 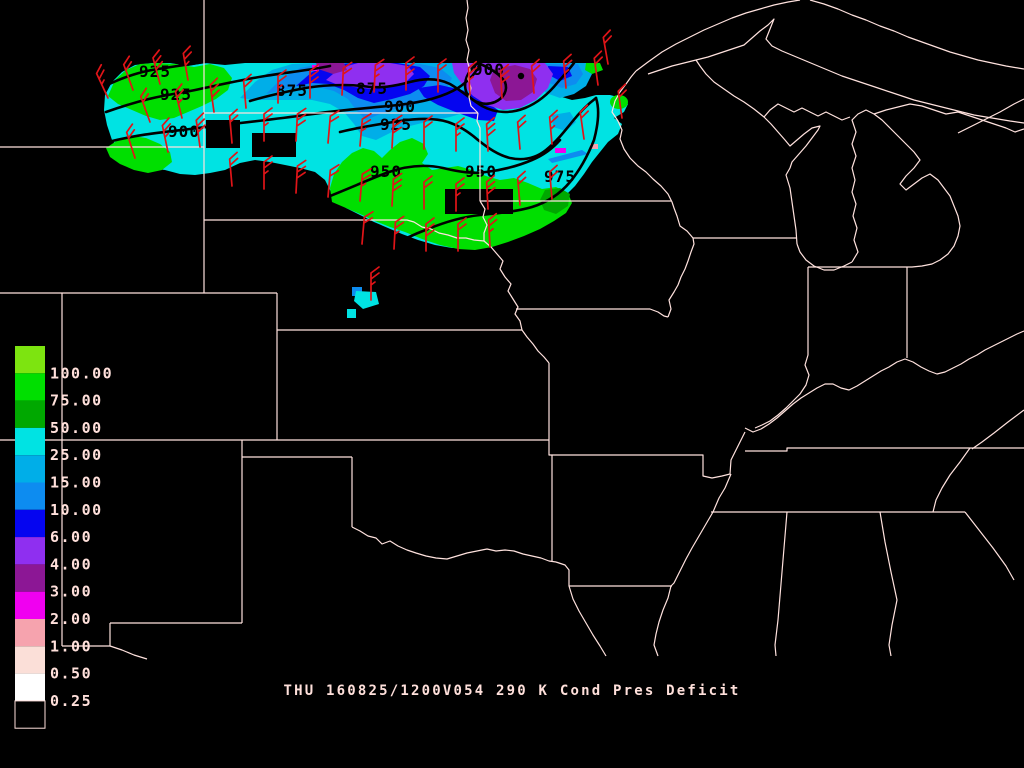 What do you see at coordinates (71, 592) in the screenshot?
I see `legend-label: 3.00` at bounding box center [71, 592].